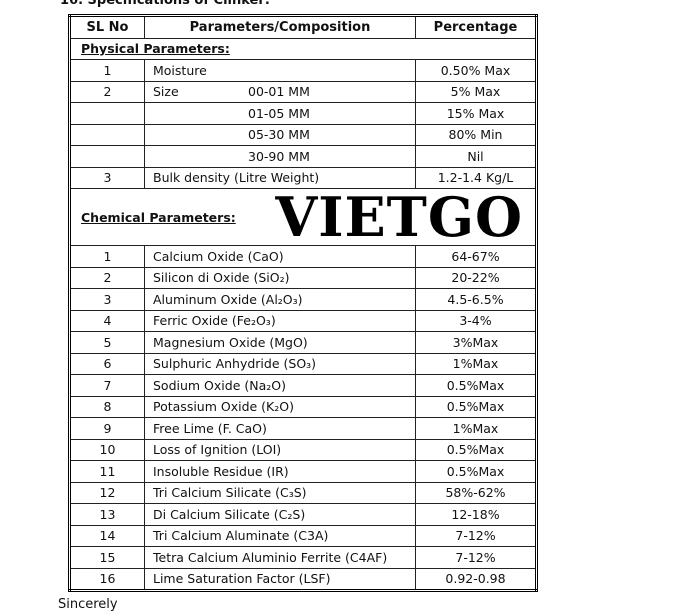 The height and width of the screenshot is (612, 700). Describe the element at coordinates (476, 514) in the screenshot. I see `percentage-cell: 12-18%` at that location.